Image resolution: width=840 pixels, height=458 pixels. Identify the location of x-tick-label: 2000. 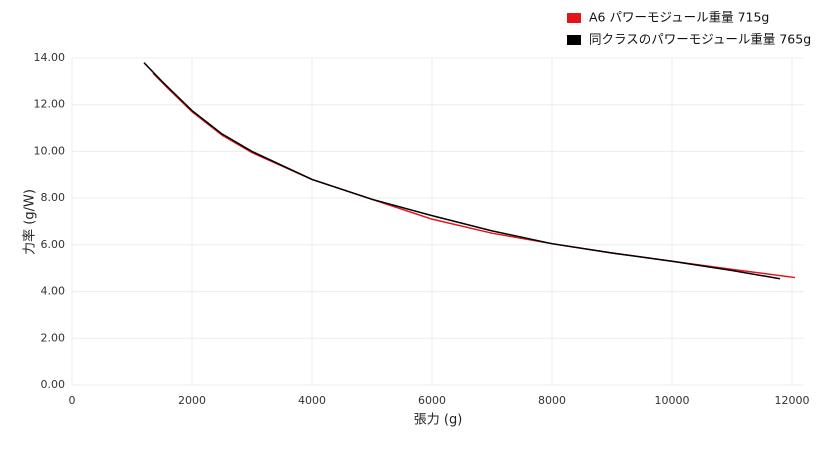
(192, 400).